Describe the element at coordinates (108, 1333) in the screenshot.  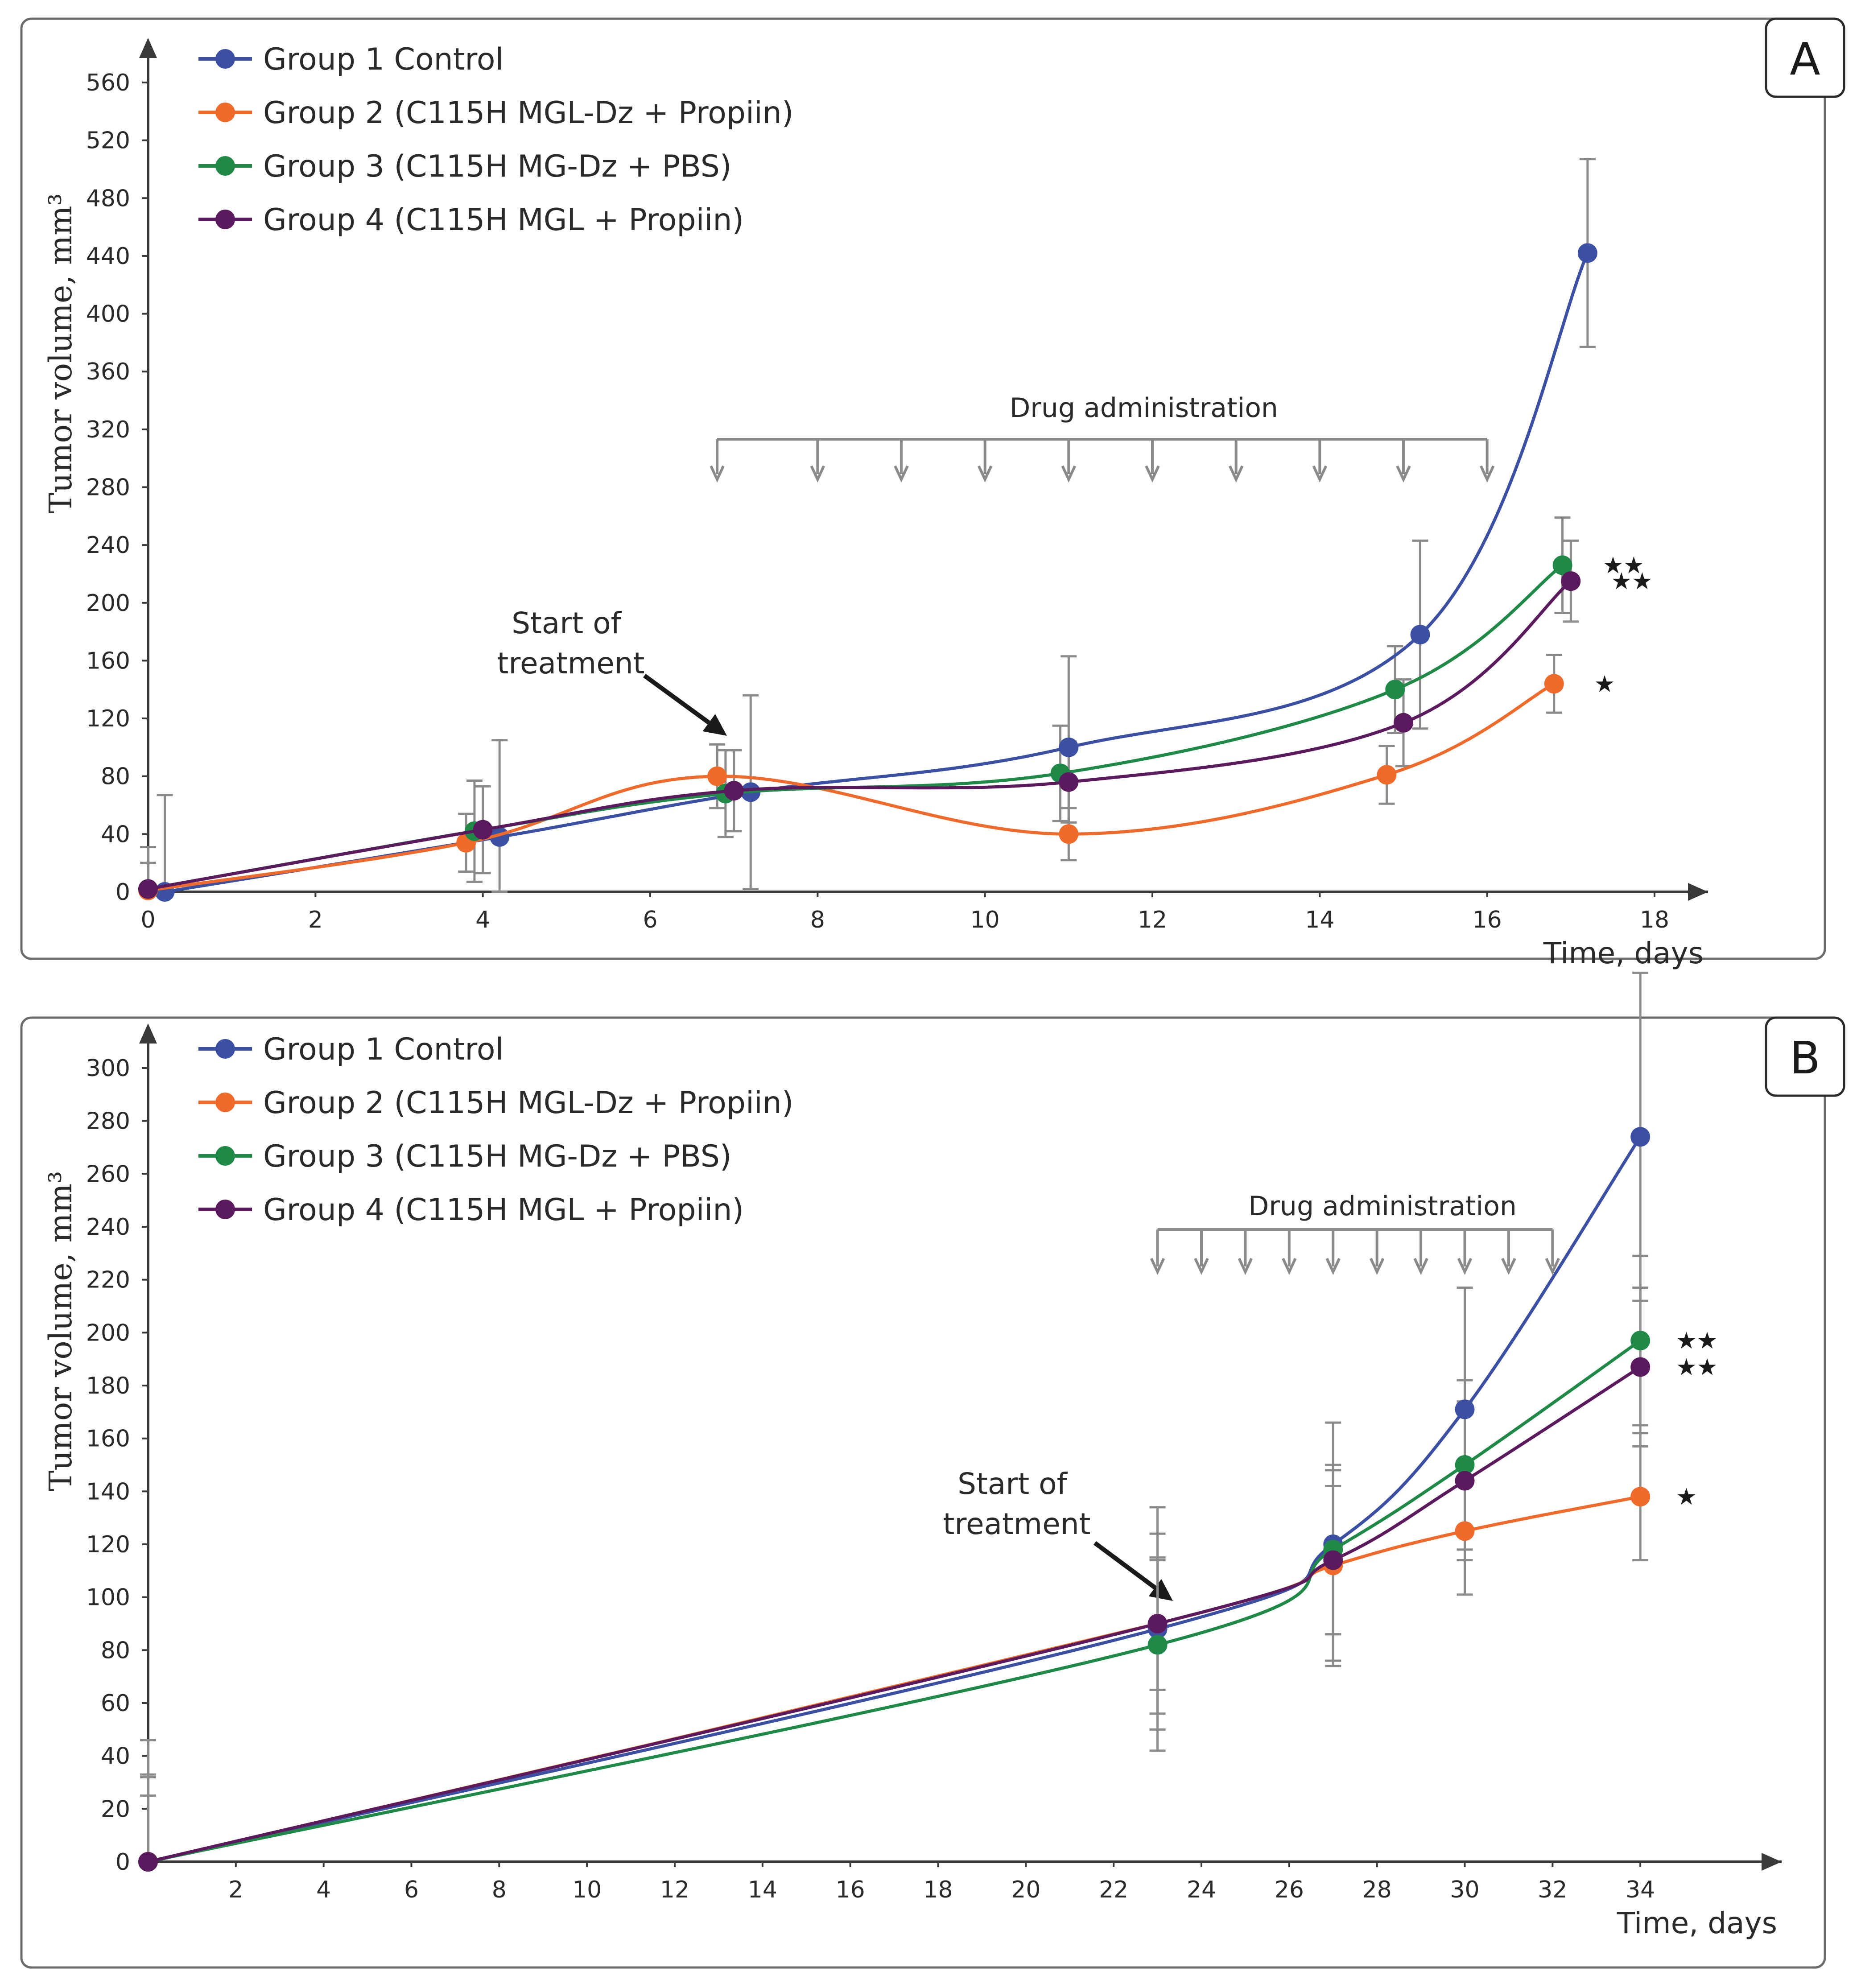
I see `y-tick-label: 200` at that location.